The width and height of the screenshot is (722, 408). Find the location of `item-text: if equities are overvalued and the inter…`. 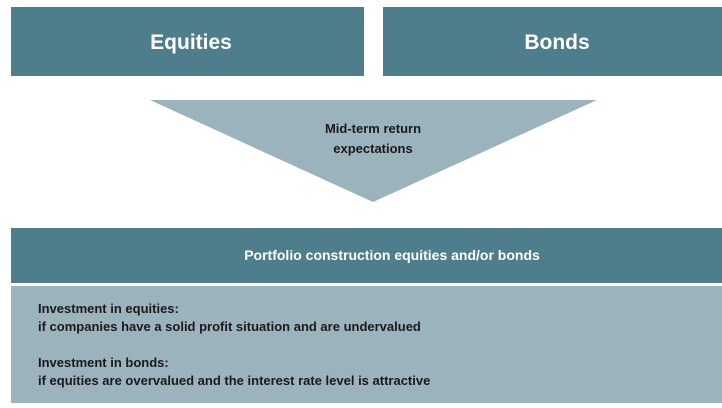

item-text: if equities are overvalued and the inter… is located at coordinates (234, 380).